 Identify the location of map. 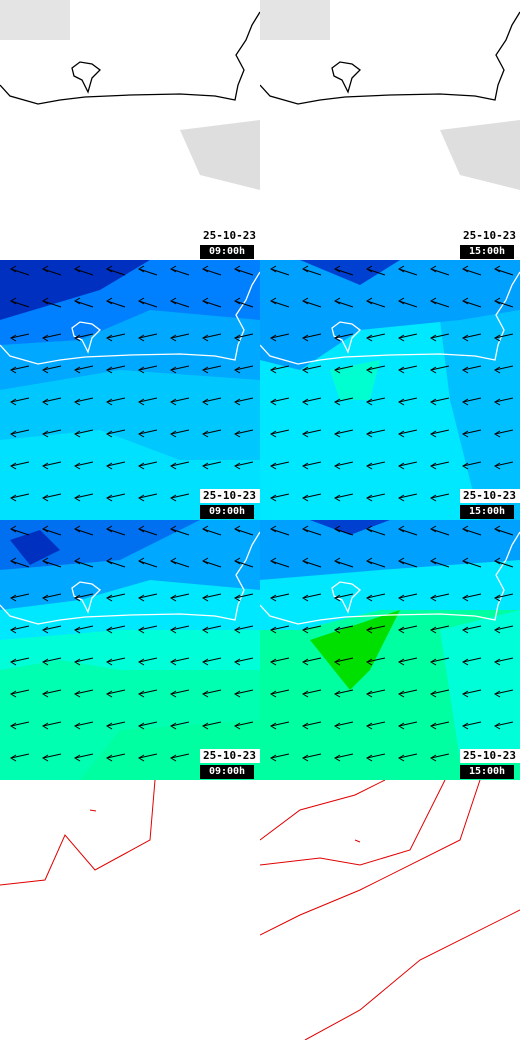
(390, 130).